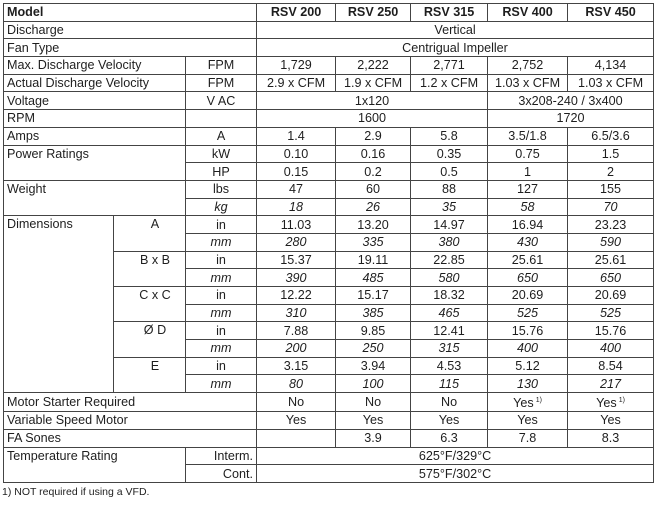 The width and height of the screenshot is (656, 516). I want to click on value-cell: 8.54, so click(611, 366).